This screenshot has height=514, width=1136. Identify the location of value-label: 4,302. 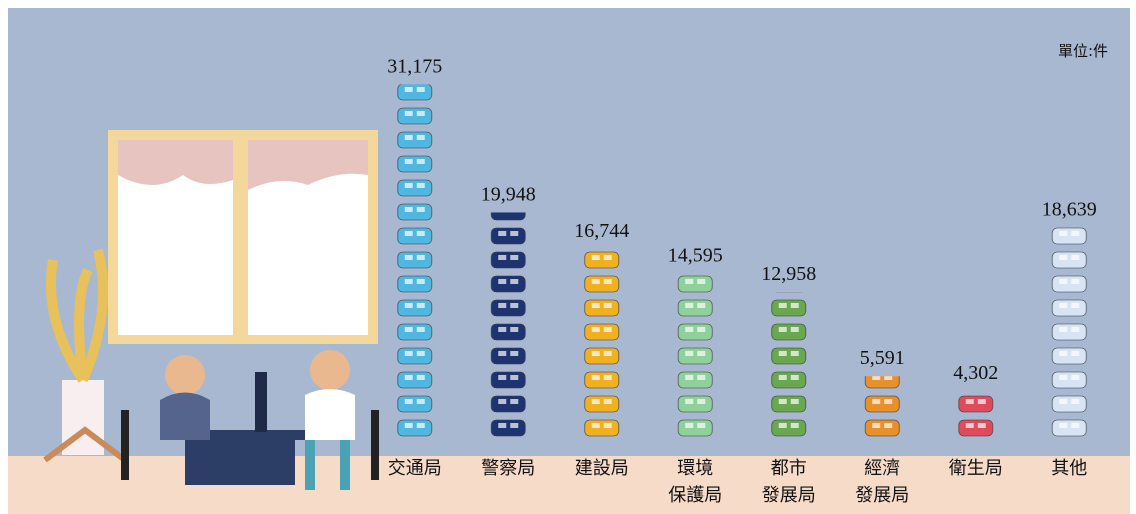
(975, 373).